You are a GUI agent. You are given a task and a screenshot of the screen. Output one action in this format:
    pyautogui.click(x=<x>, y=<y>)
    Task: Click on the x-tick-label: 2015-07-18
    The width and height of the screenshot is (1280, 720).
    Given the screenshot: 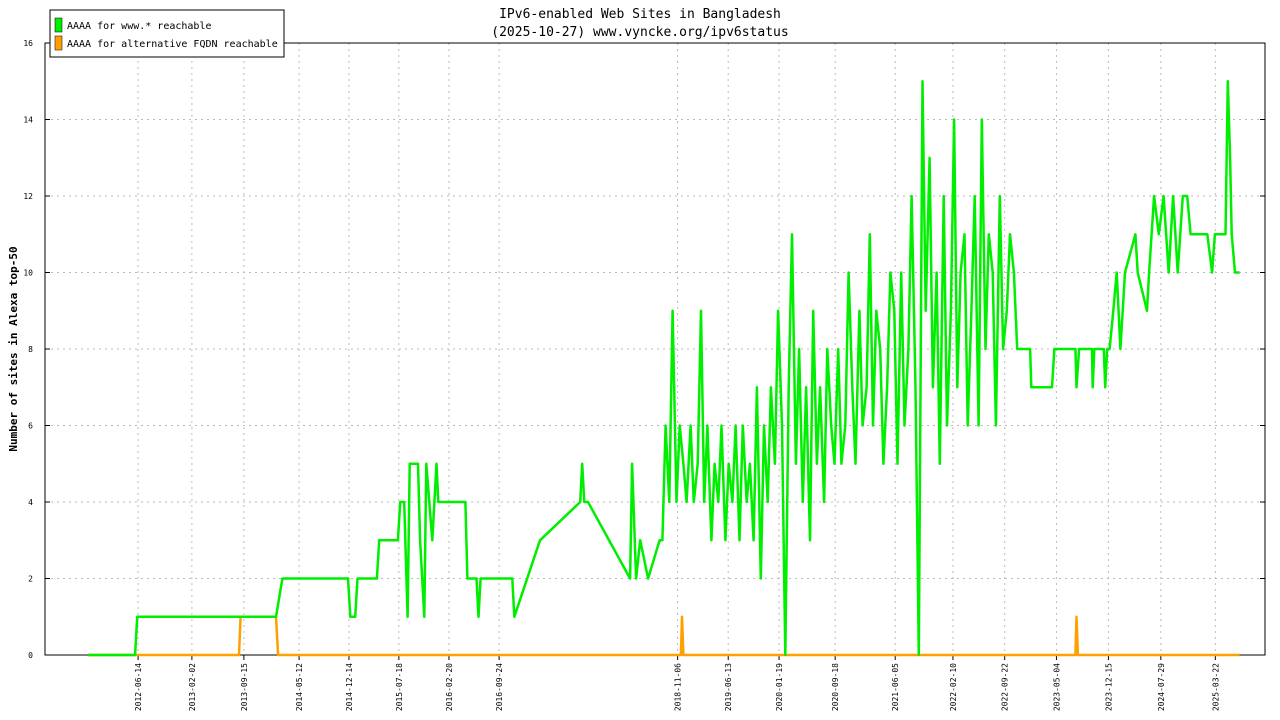 What is the action you would take?
    pyautogui.click(x=399, y=687)
    